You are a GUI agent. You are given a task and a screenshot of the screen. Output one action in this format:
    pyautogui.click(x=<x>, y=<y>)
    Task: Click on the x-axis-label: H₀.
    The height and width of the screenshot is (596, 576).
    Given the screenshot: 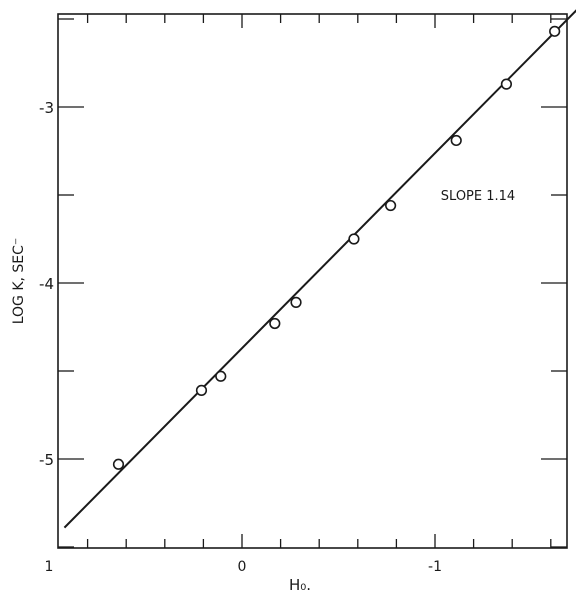 What is the action you would take?
    pyautogui.click(x=300, y=585)
    